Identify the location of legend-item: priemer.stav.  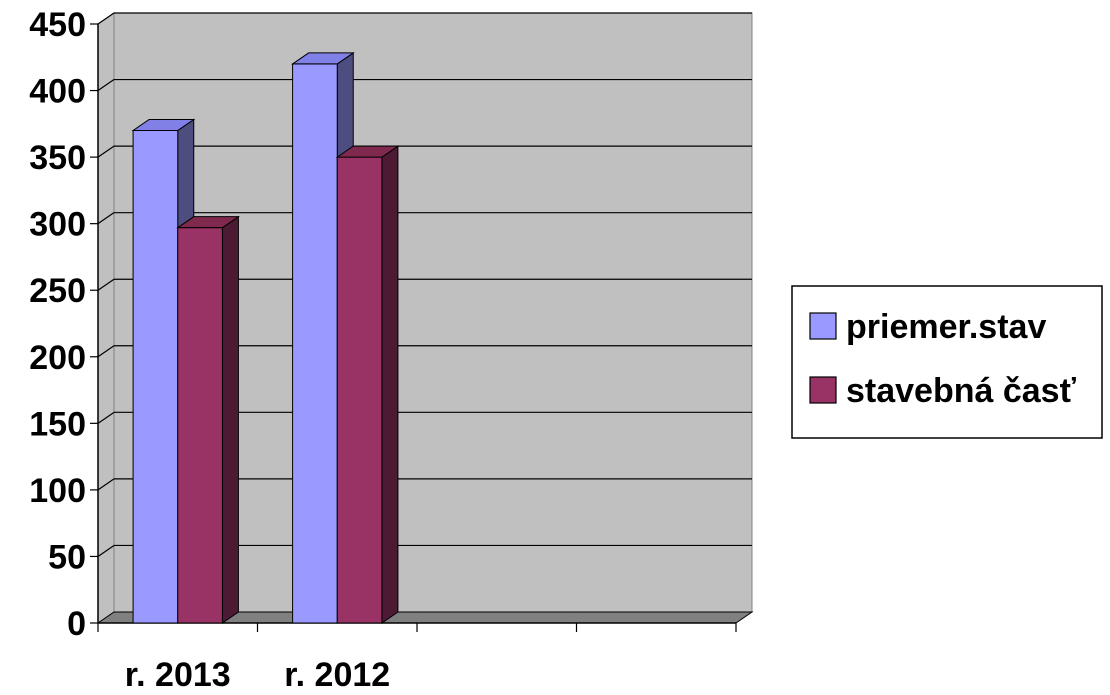
(927, 327).